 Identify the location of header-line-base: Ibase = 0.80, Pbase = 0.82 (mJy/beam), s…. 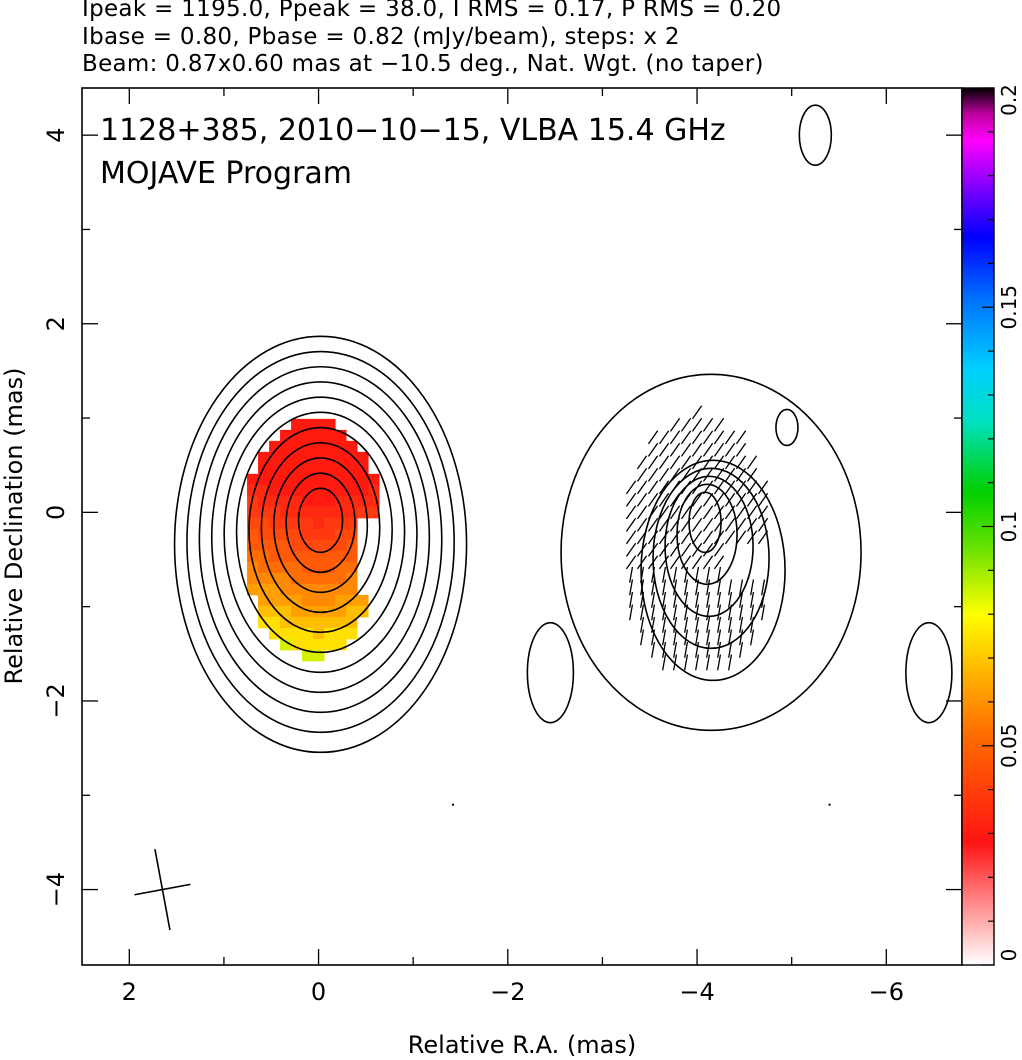
(381, 37).